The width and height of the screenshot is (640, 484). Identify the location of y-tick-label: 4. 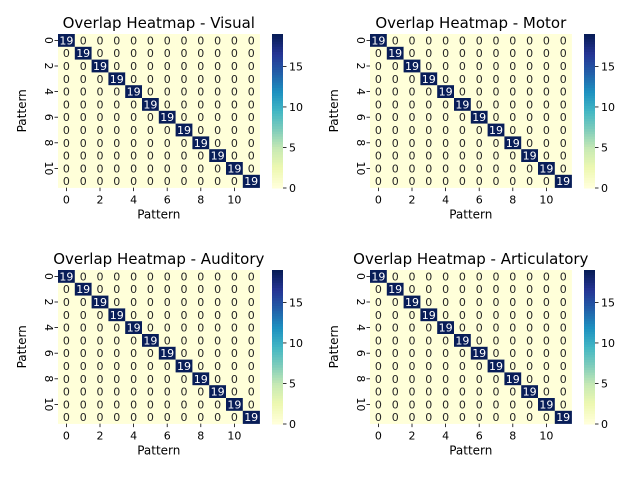
(360, 327).